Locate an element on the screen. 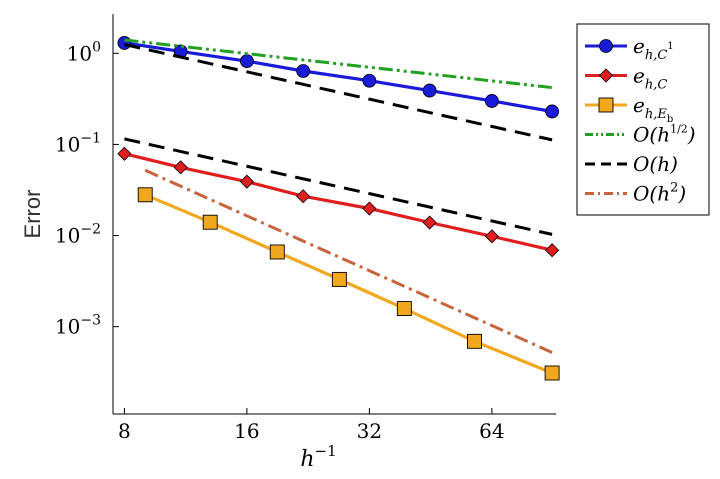 Image resolution: width=720 pixels, height=479 pixels. legend-item: eh,C1 is located at coordinates (629, 48).